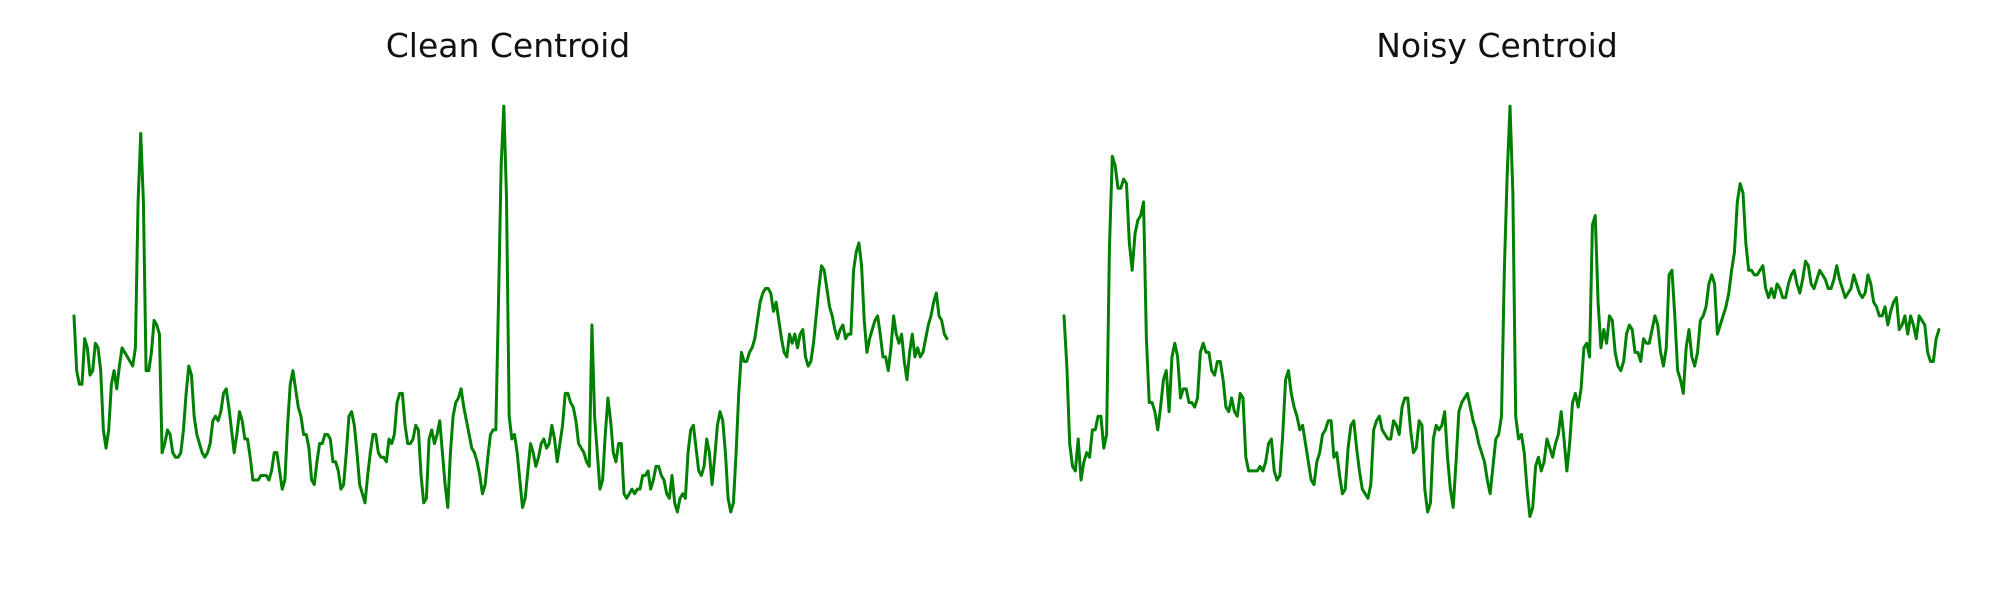 The image size is (2000, 600). What do you see at coordinates (1497, 45) in the screenshot?
I see `chart-title-noisy: Noisy Centroid` at bounding box center [1497, 45].